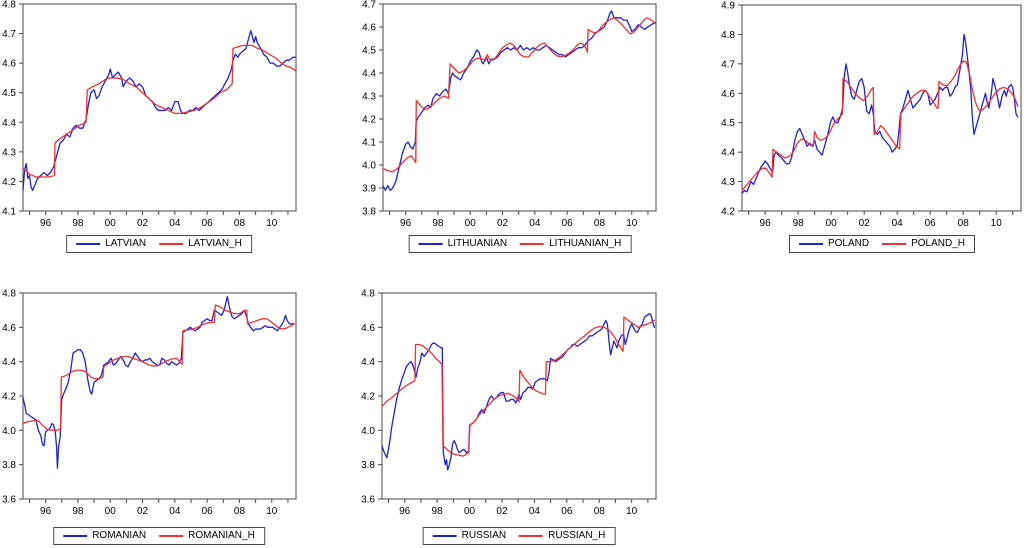  I want to click on plot-latvian: 4.1 4.2 4.3 4.4 4.5 4.6 4.7 4.8 96 98 00 02 04 06 08 10, so click(149, 114).